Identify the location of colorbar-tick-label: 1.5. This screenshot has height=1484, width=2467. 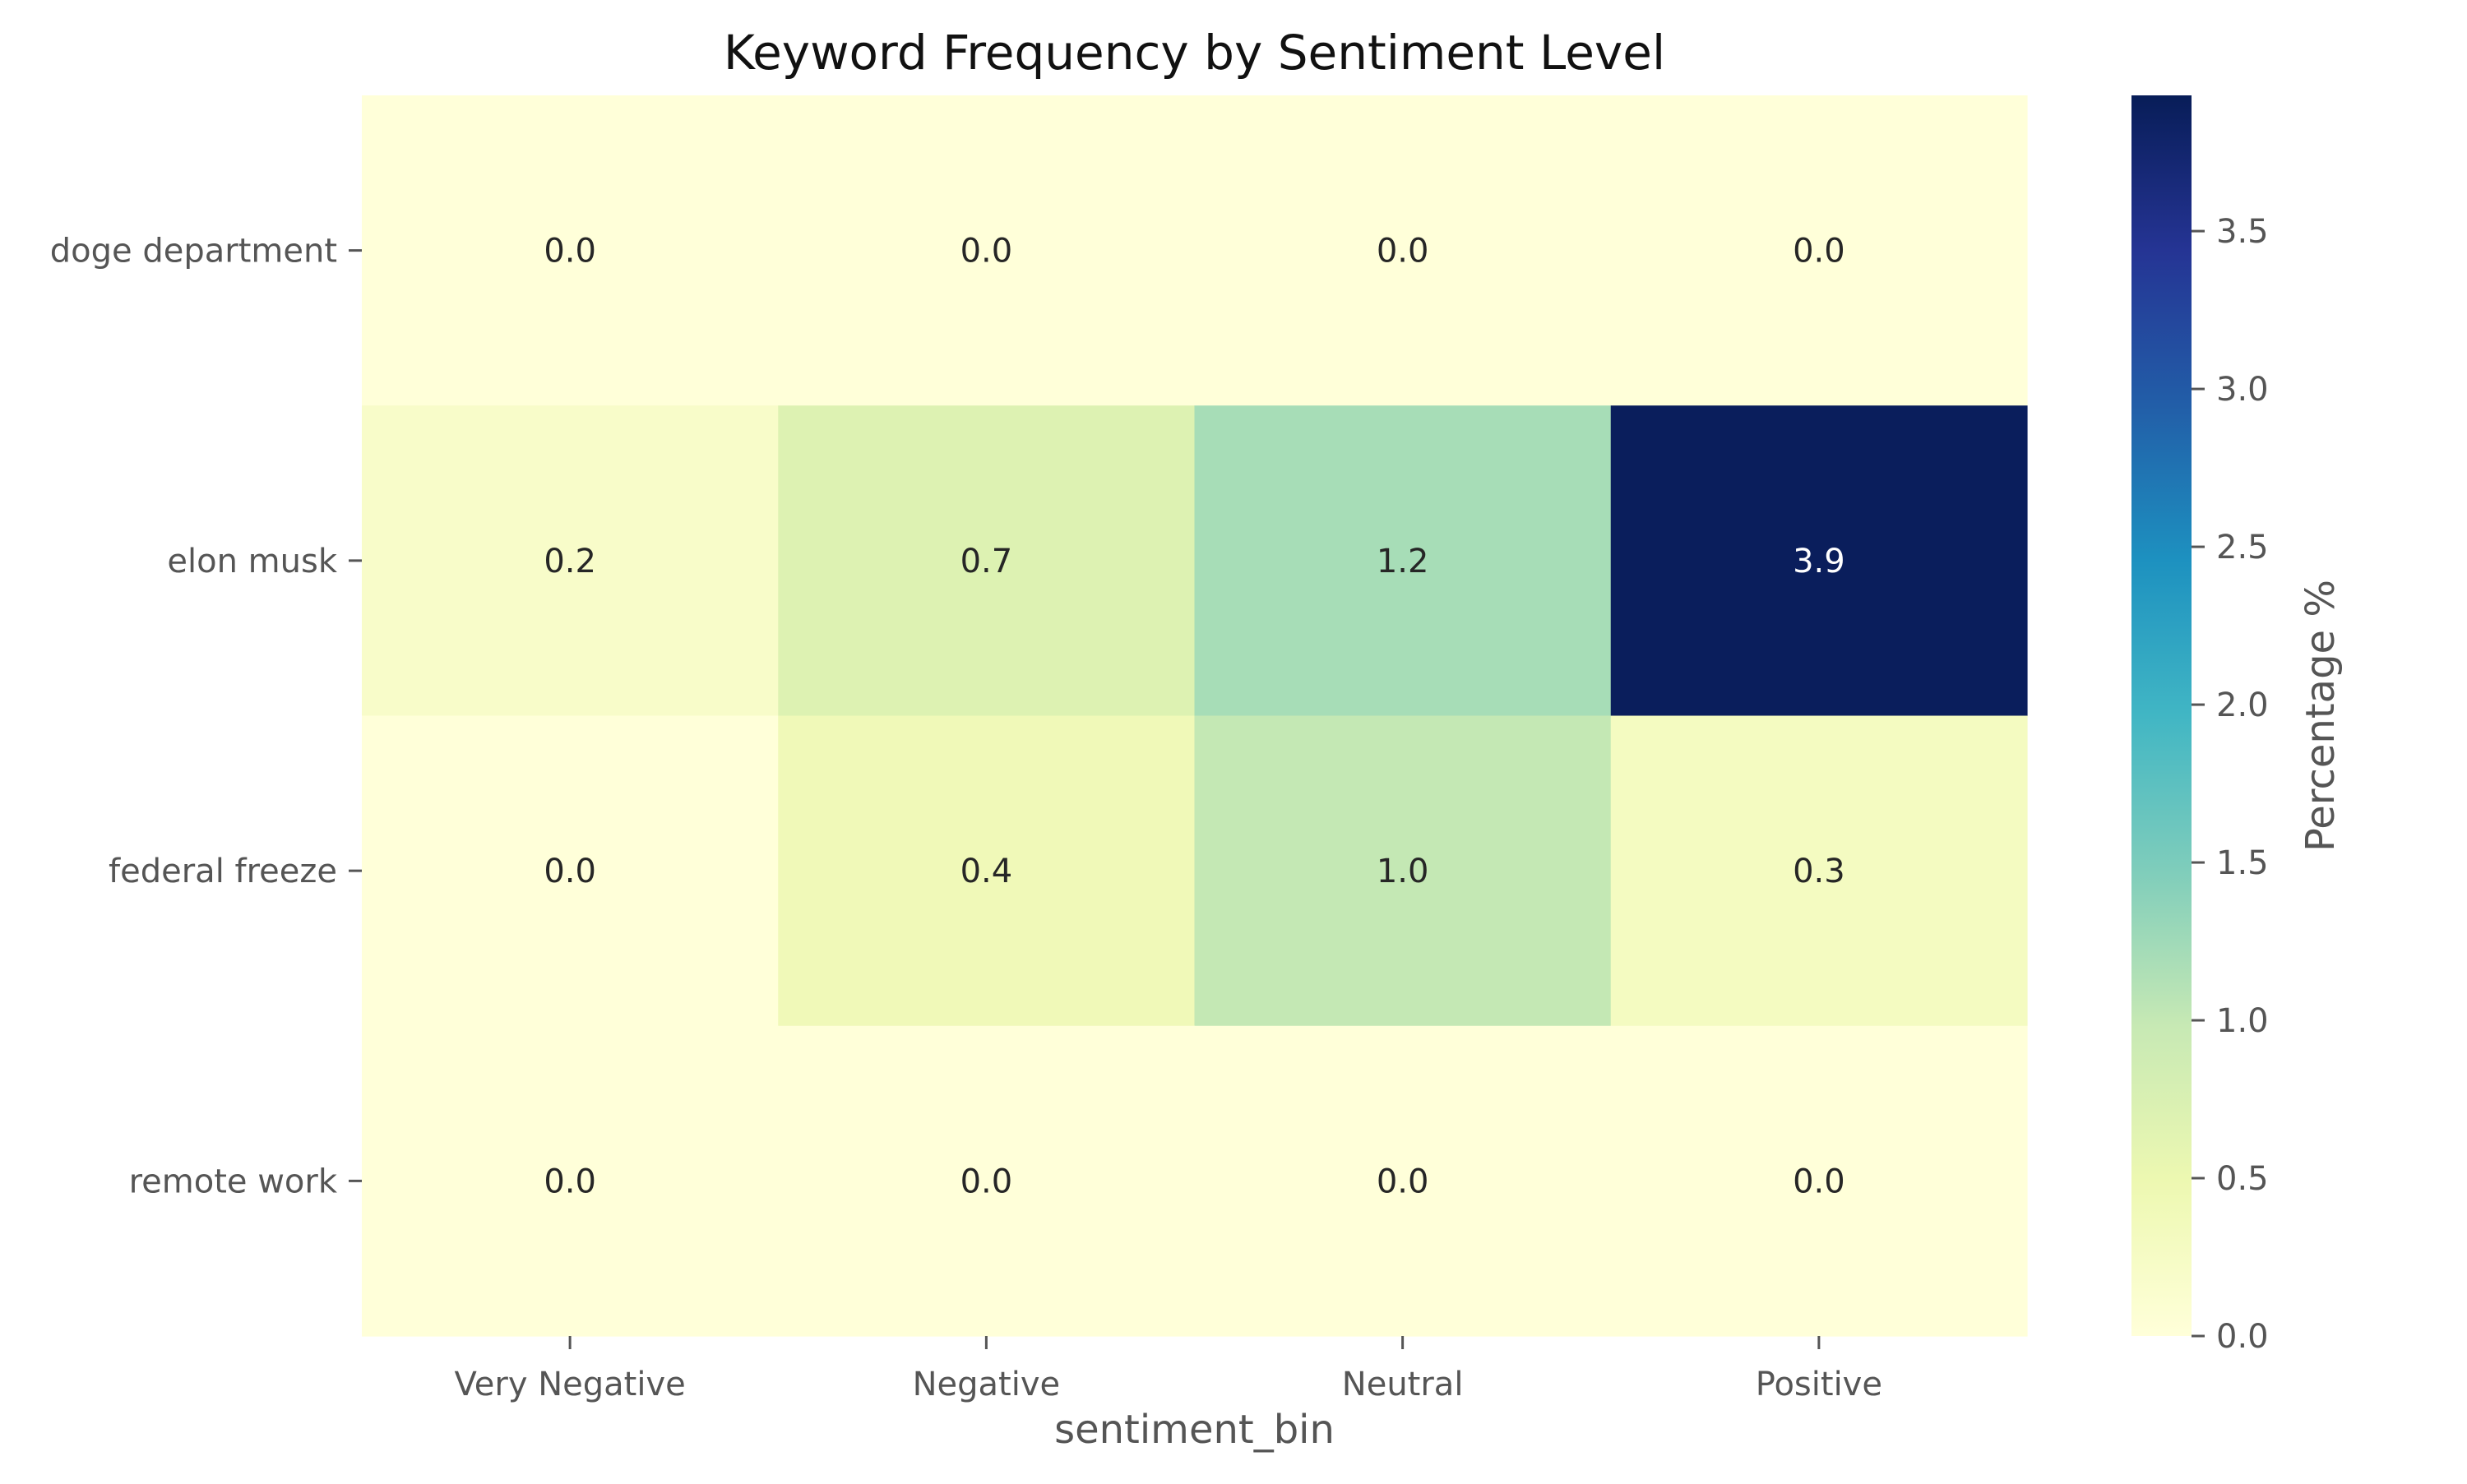
(2243, 863).